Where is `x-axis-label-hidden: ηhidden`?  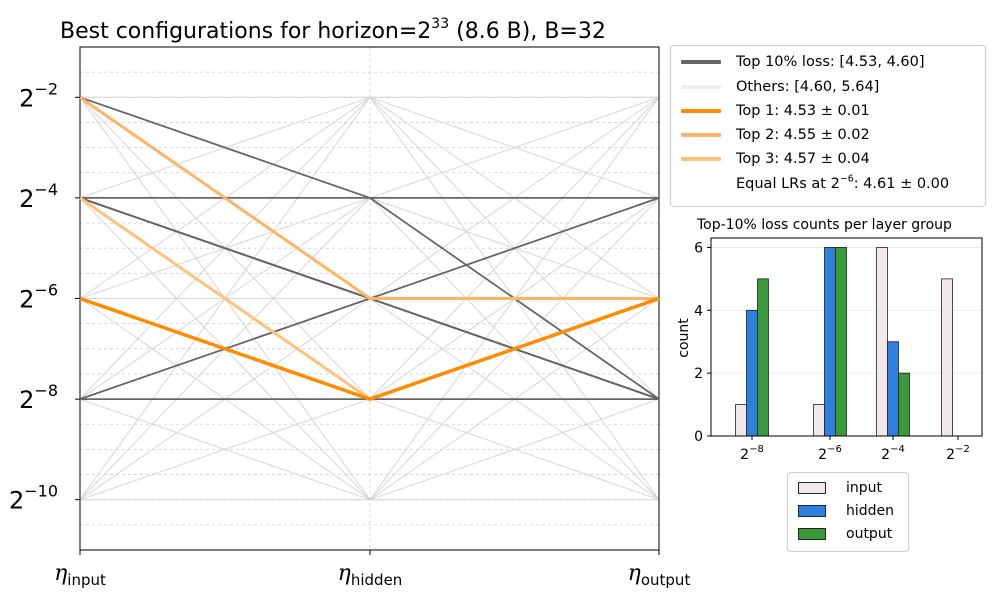 x-axis-label-hidden: ηhidden is located at coordinates (370, 575).